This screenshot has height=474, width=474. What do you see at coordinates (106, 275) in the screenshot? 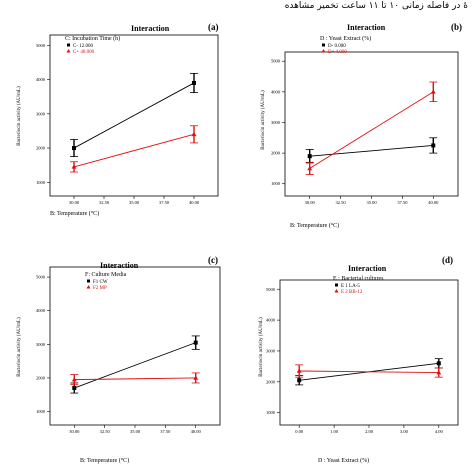
I see `legend-title: F: Culture Media` at bounding box center [106, 275].